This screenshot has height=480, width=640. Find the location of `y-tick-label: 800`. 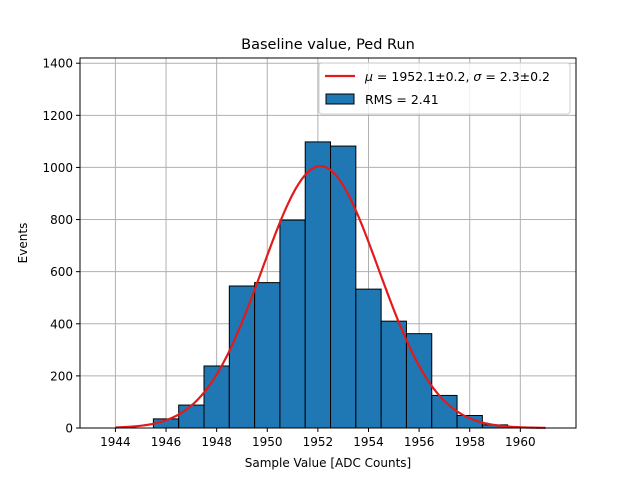

y-tick-label: 800 is located at coordinates (61, 220).